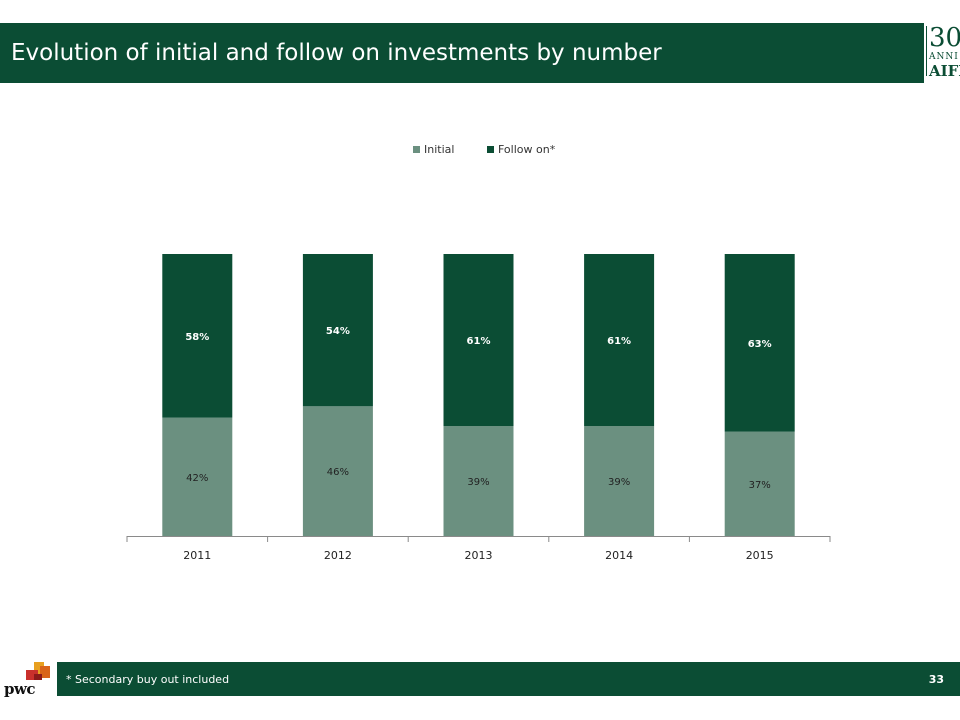  What do you see at coordinates (38, 671) in the screenshot?
I see `pwc-logo-icon` at bounding box center [38, 671].